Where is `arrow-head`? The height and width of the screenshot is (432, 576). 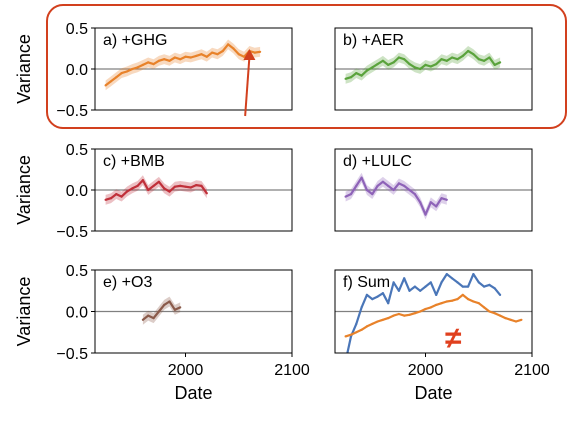 arrow-head is located at coordinates (249, 54).